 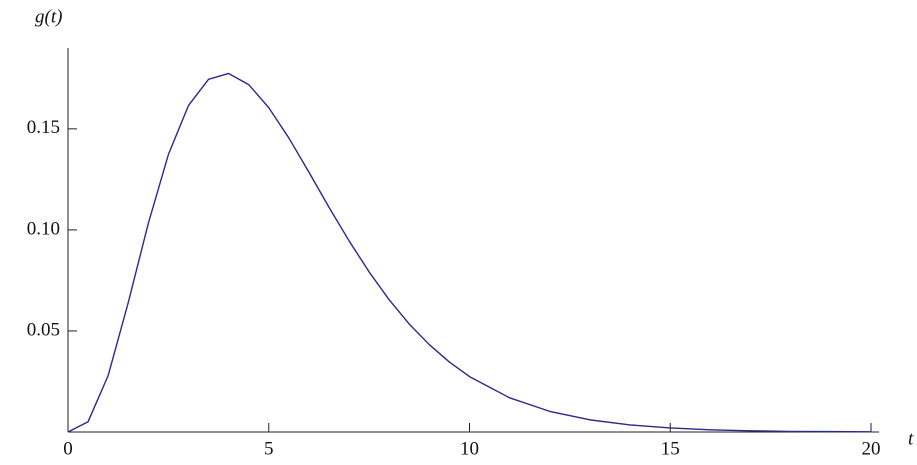 What do you see at coordinates (469, 448) in the screenshot?
I see `x-tick-label: 10` at bounding box center [469, 448].